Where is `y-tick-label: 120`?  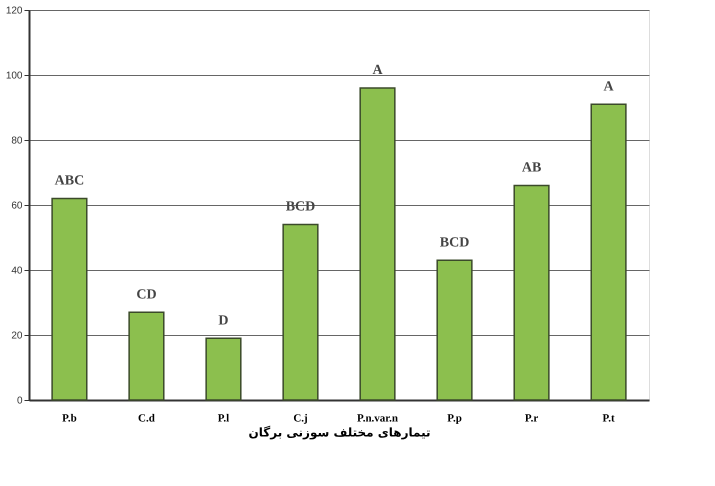
y-tick-label: 120 is located at coordinates (14, 11).